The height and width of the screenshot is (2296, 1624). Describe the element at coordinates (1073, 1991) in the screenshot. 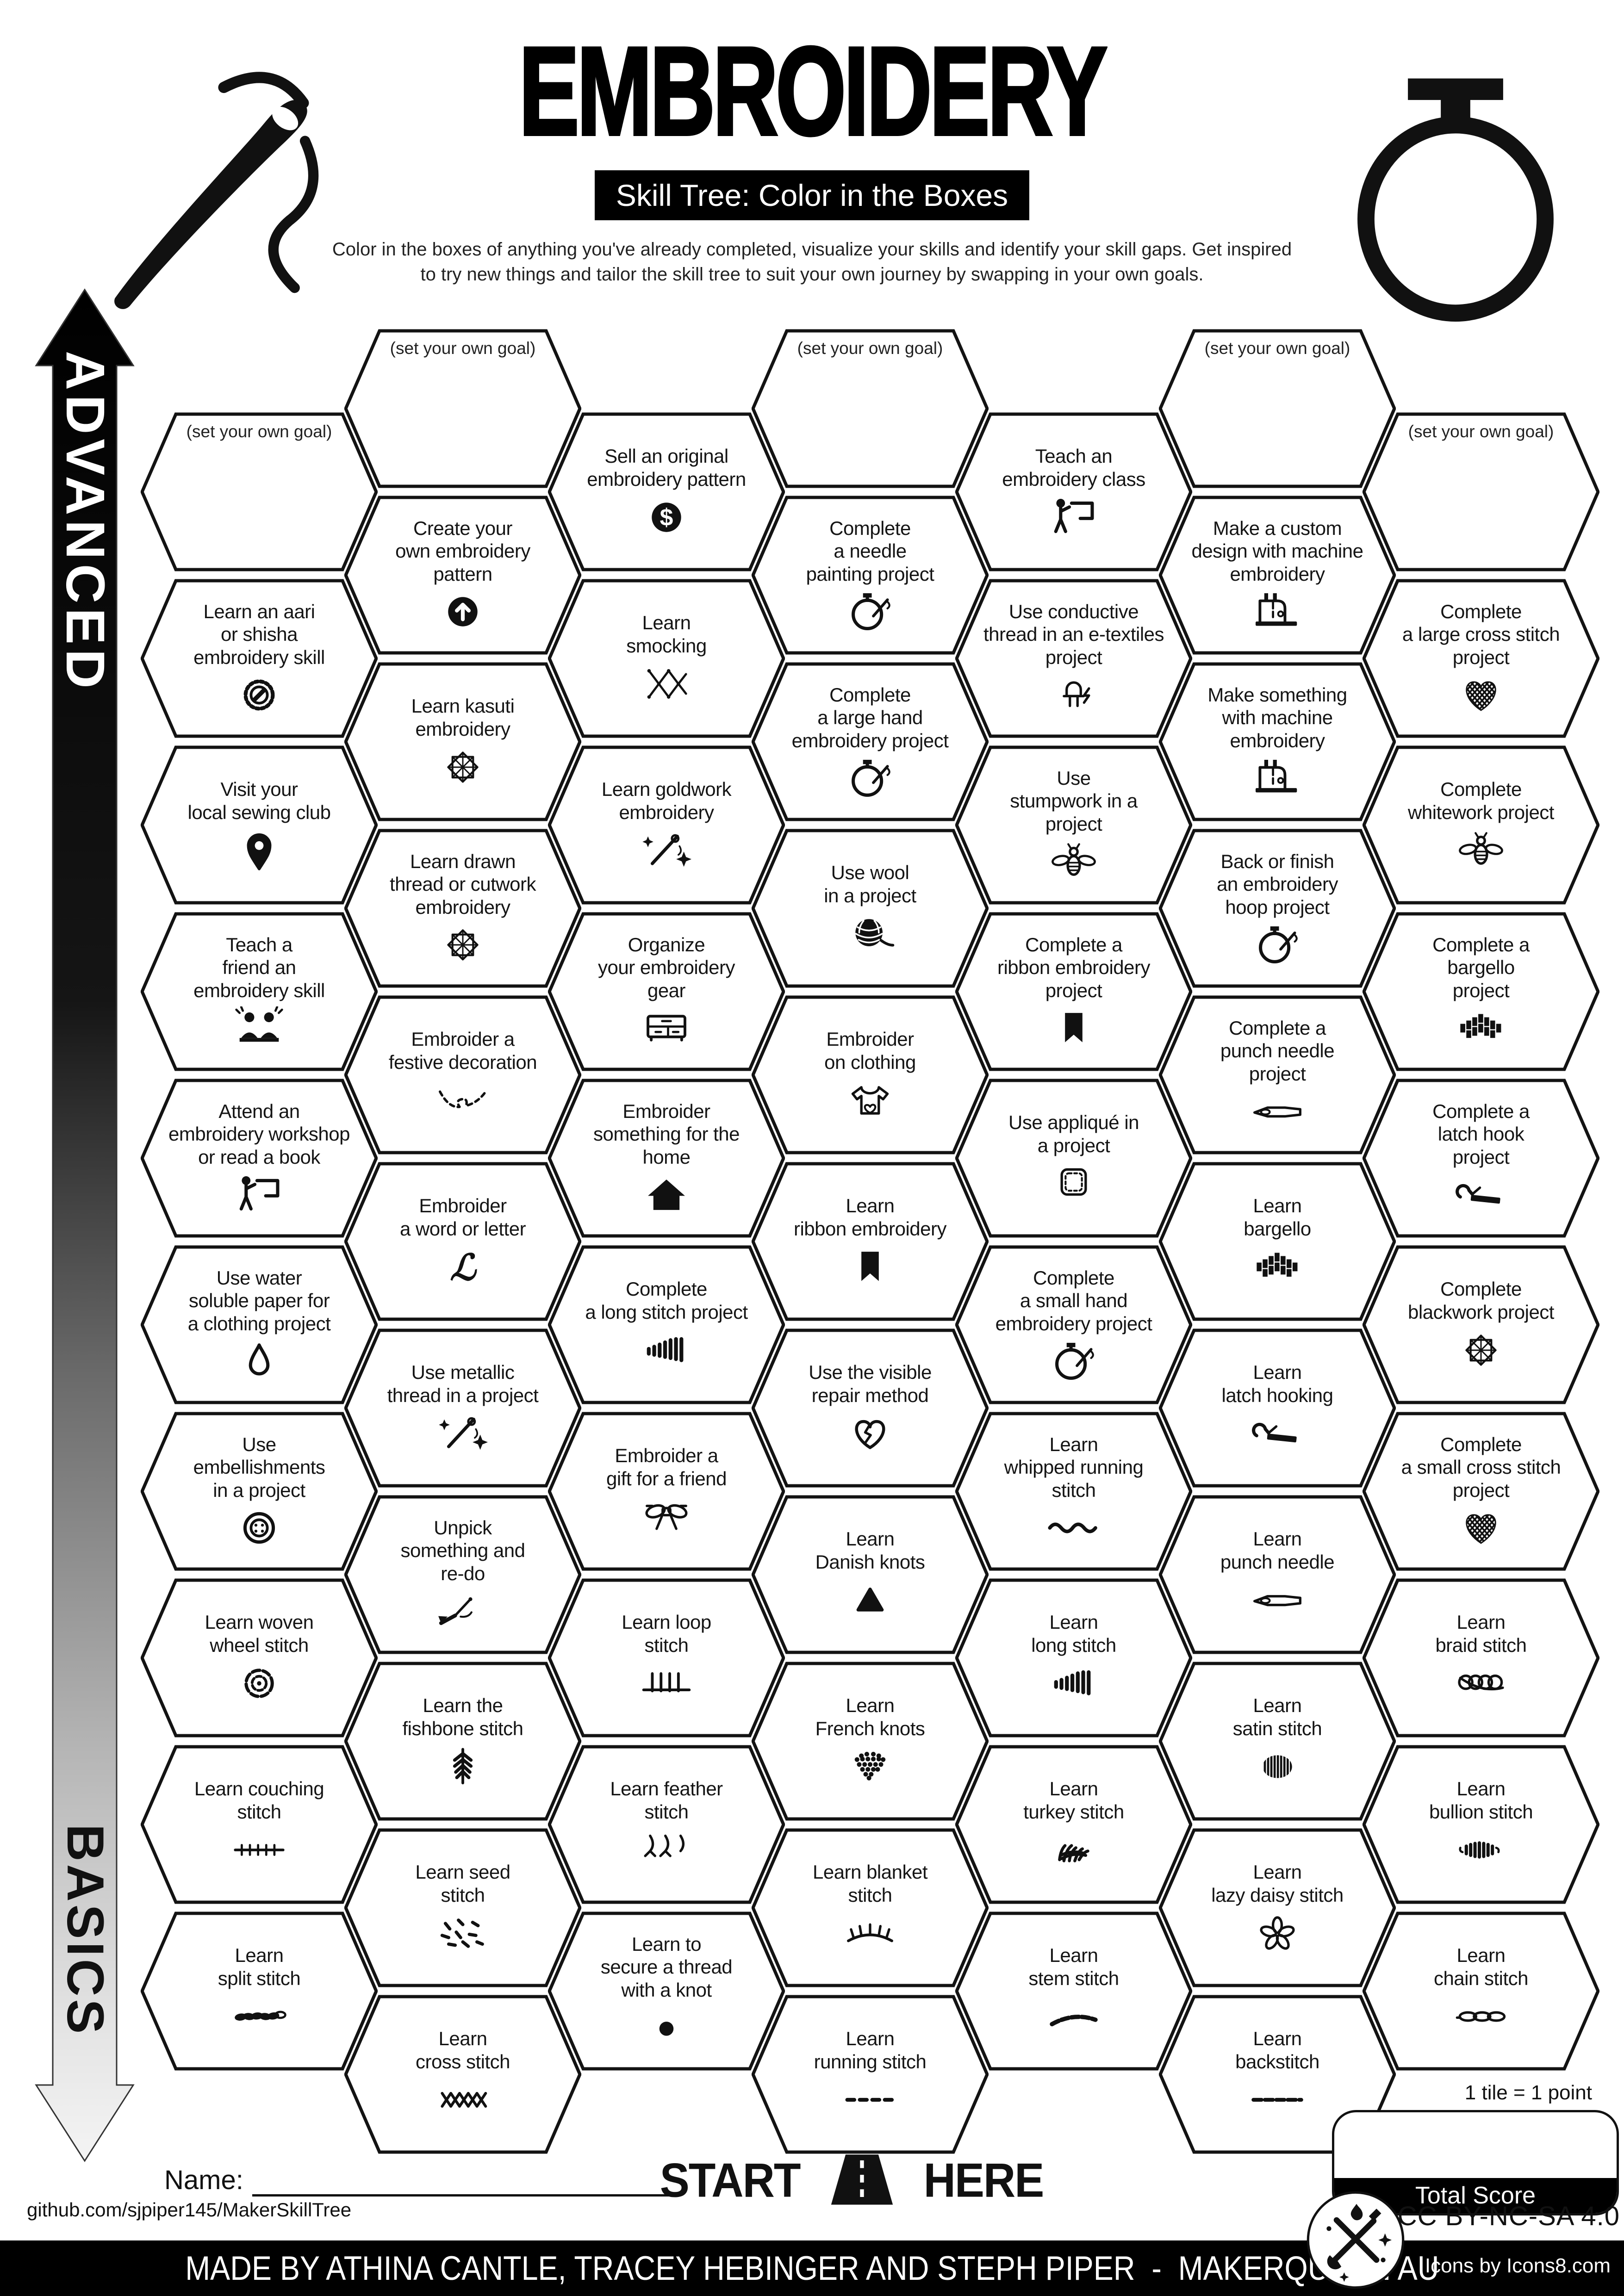

I see `skill-tile-learn-stem-stitch: Learn stem stitch` at that location.